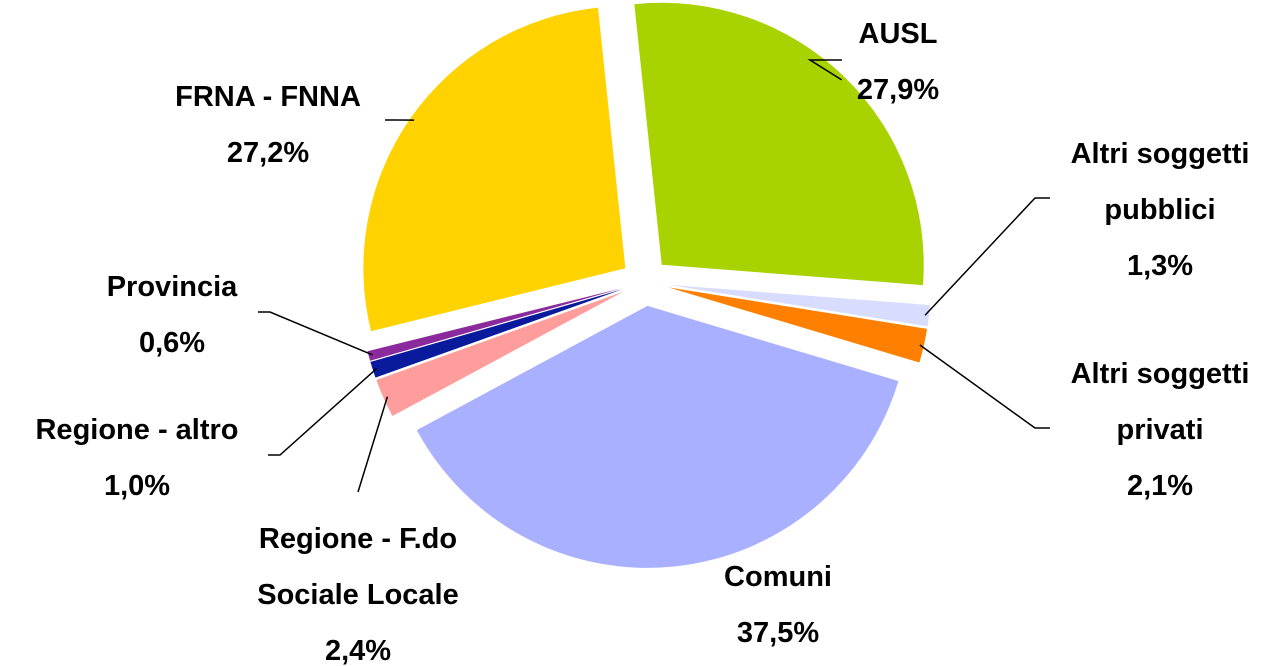 The image size is (1272, 666). I want to click on slice-label: FRNA - FNNA 27,2%, so click(268, 125).